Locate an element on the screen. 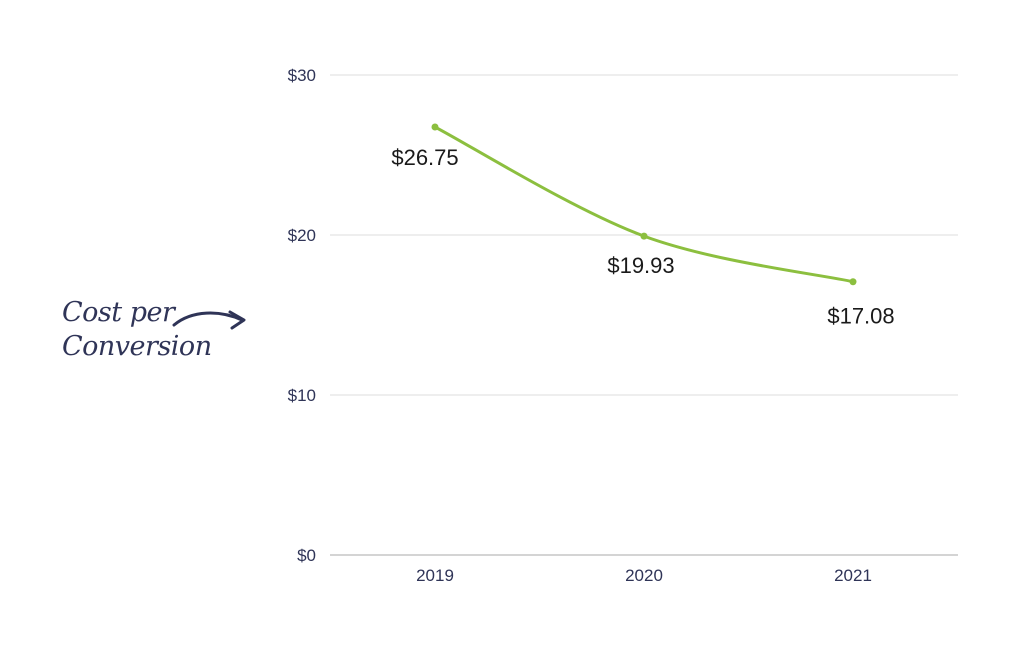  arrow-right-icon is located at coordinates (209, 320).